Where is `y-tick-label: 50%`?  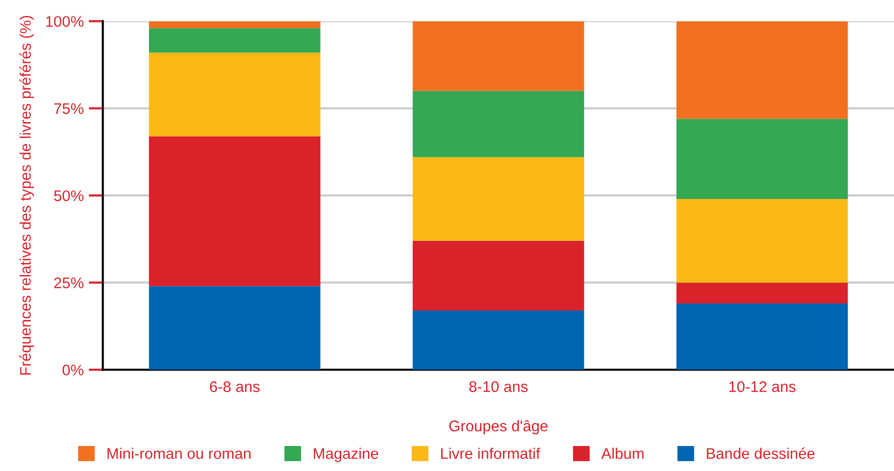 y-tick-label: 50% is located at coordinates (69, 196).